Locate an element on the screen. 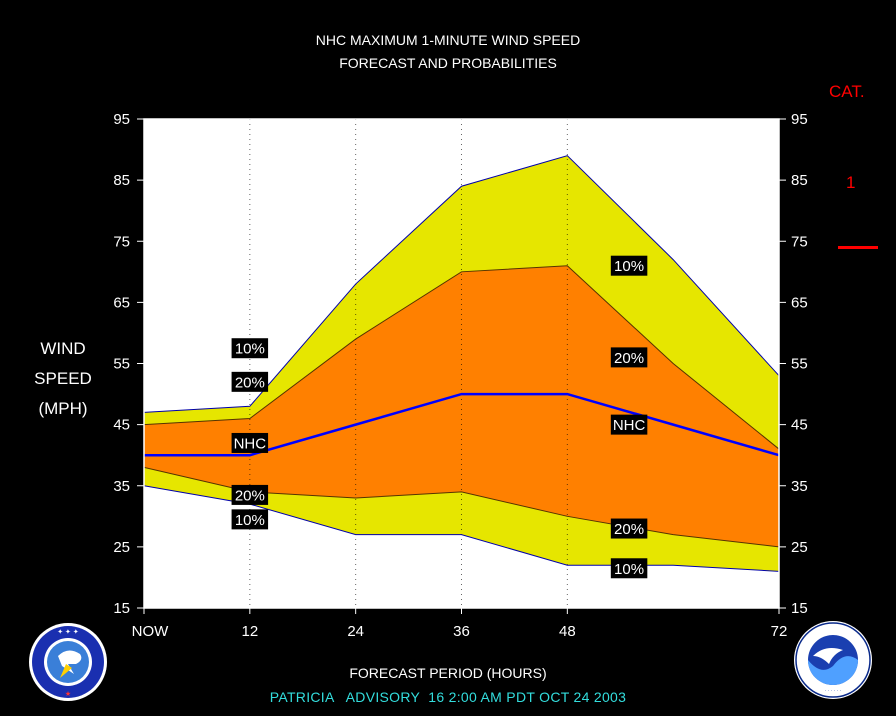 The height and width of the screenshot is (716, 896). y-axis-label-line2: SPEED is located at coordinates (63, 378).